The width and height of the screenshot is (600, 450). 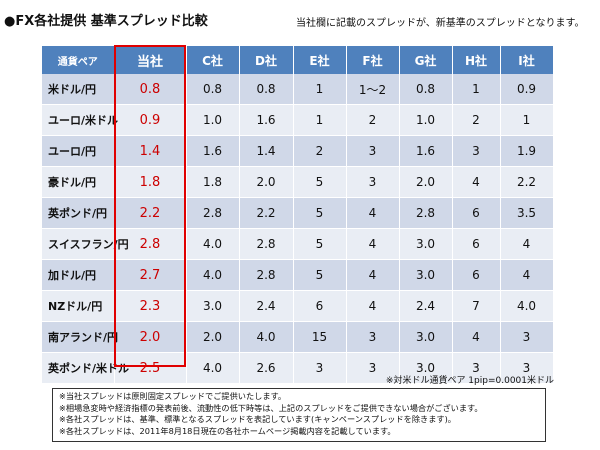 What do you see at coordinates (320, 337) in the screenshot?
I see `spread-cell: 15` at bounding box center [320, 337].